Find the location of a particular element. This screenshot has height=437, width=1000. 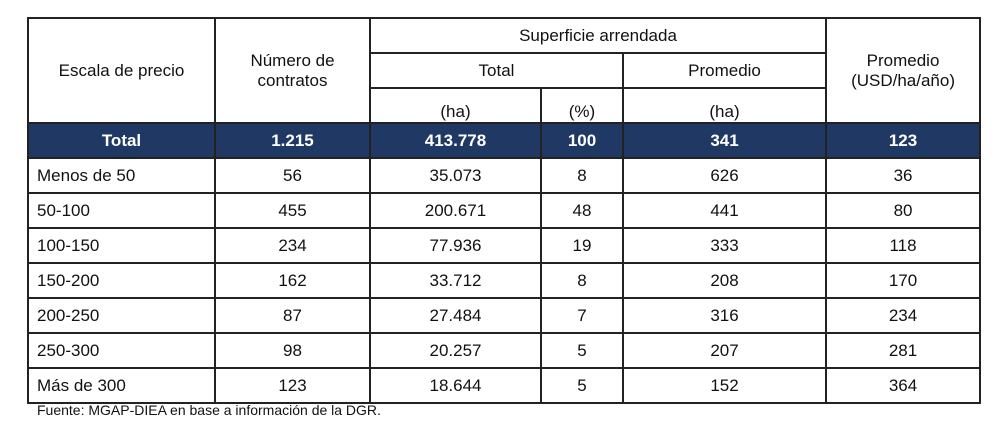

header-superficie: Superficie arrendada is located at coordinates (598, 35).